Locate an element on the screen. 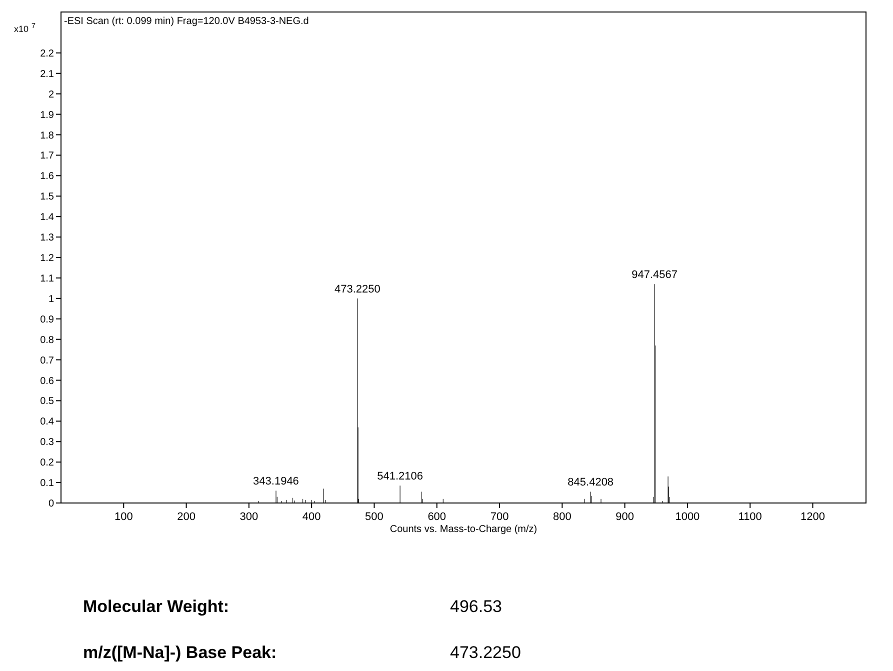 The height and width of the screenshot is (671, 893). x-tick-label: 100 is located at coordinates (123, 517).